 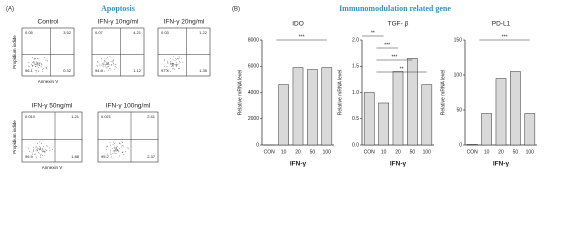 I want to click on plot-title: Control, so click(x=49, y=22).